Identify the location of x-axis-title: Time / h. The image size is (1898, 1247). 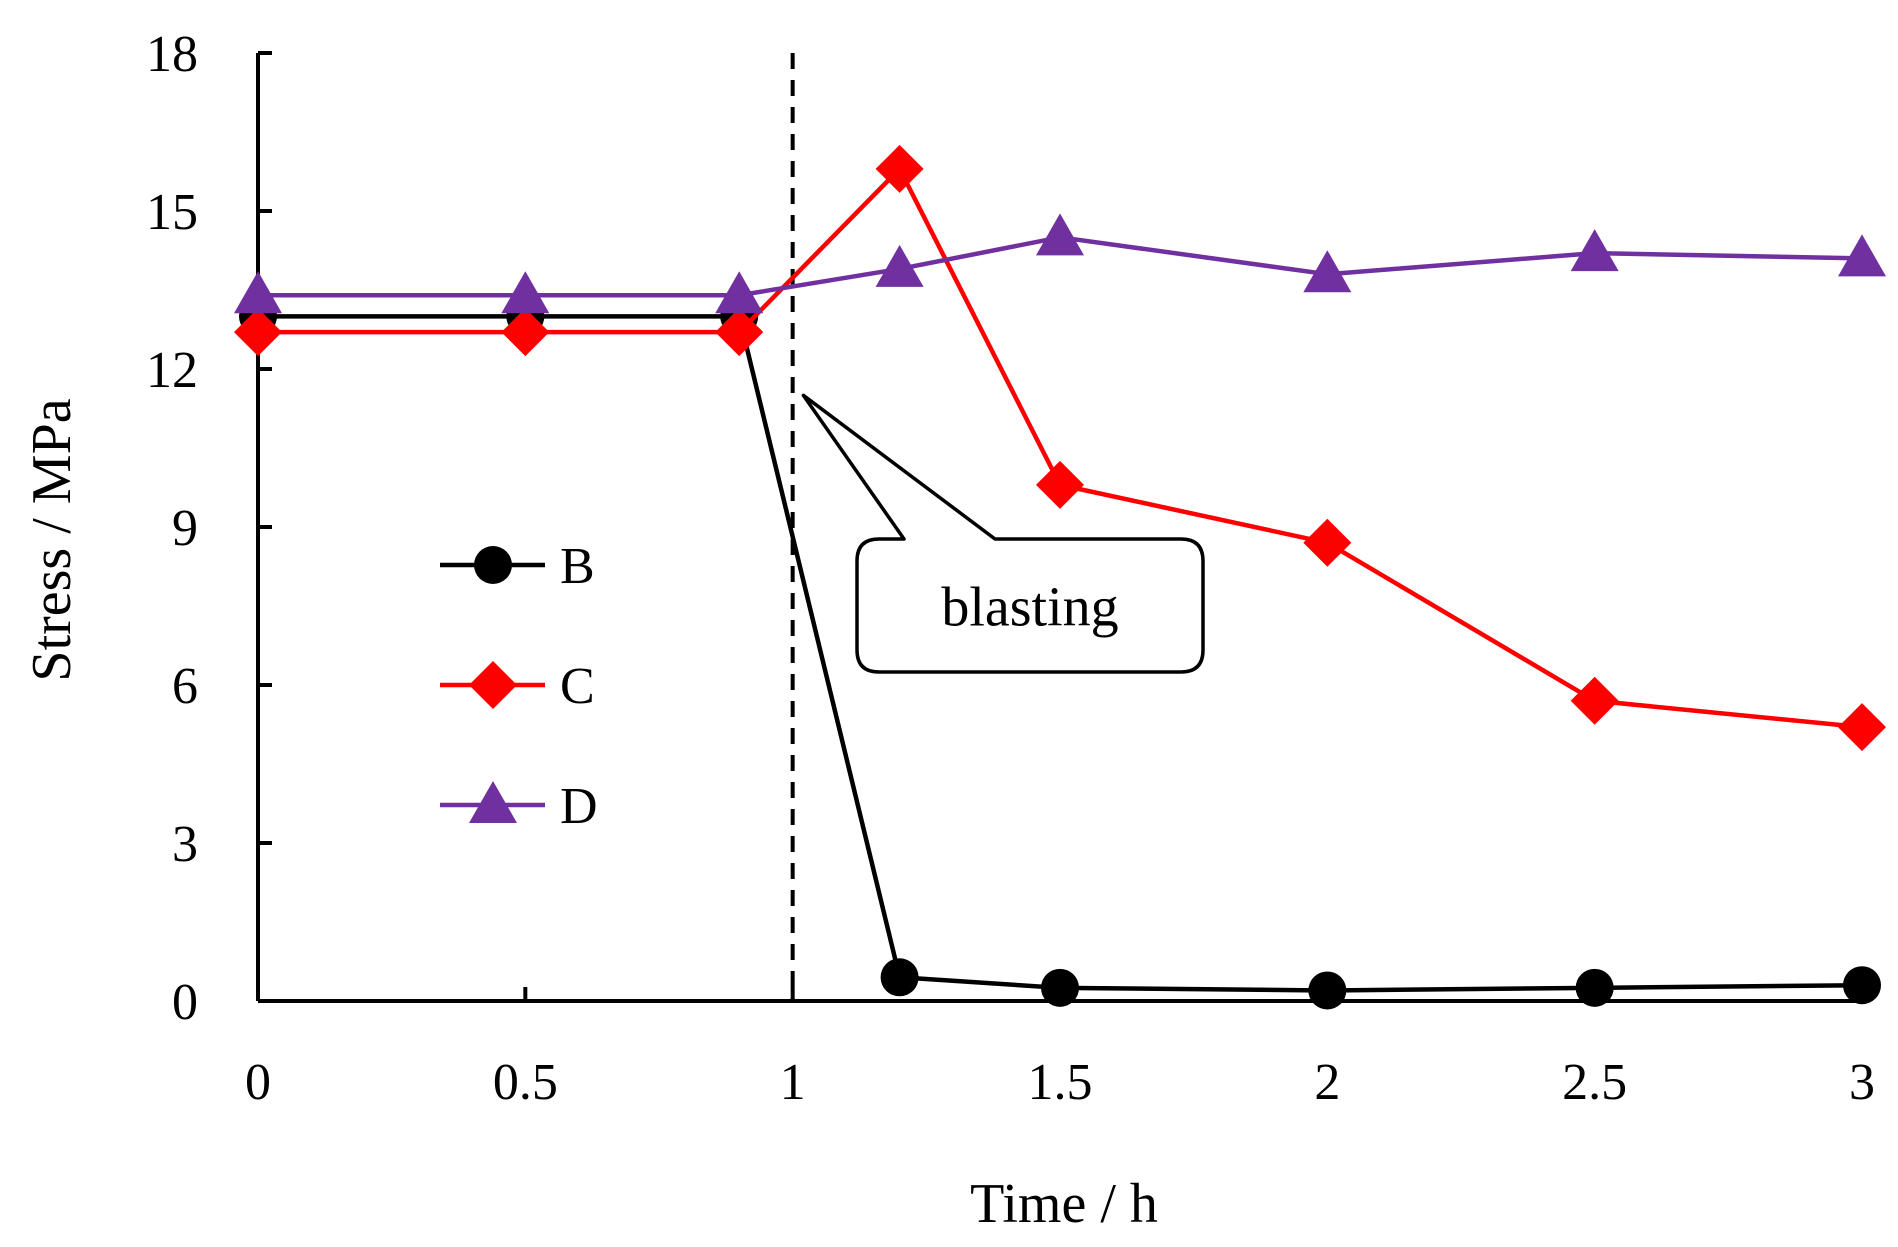
(1064, 1204).